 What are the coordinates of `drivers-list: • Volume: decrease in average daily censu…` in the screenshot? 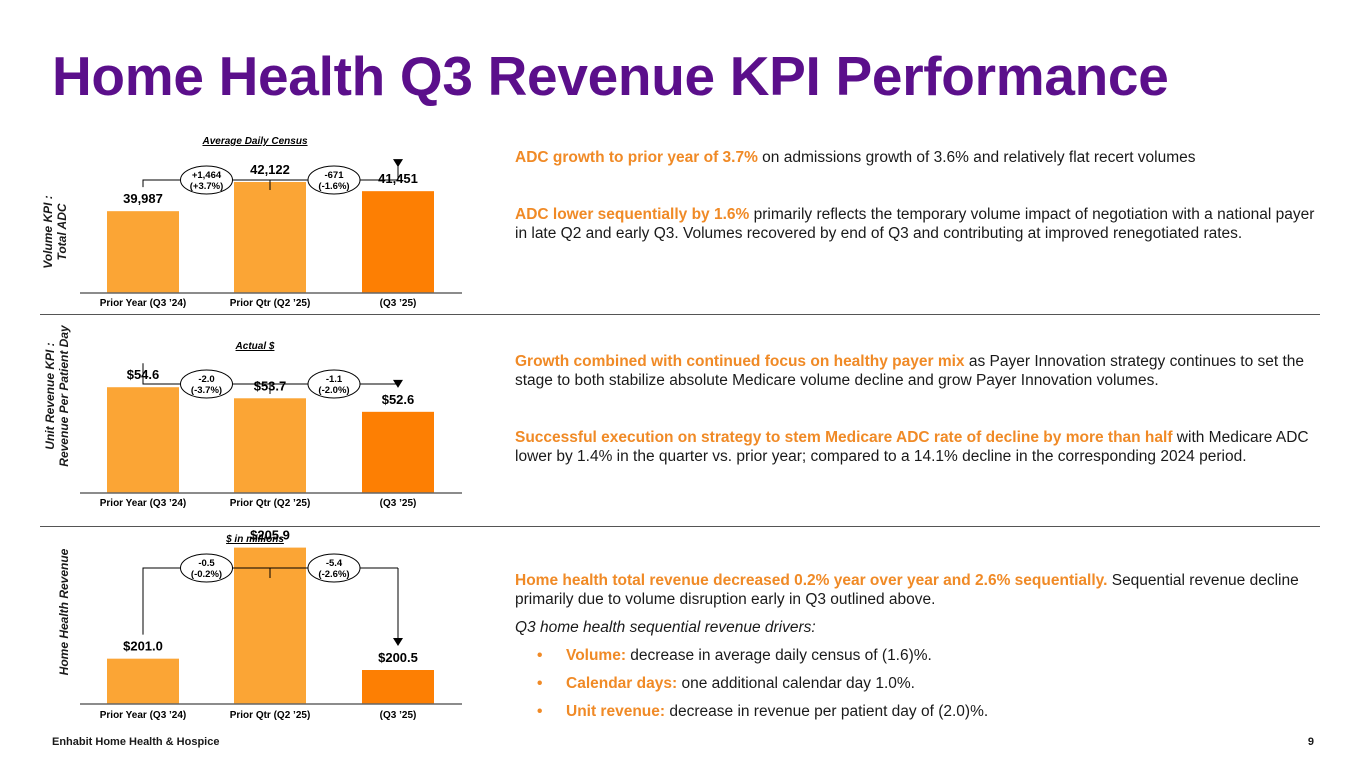 It's located at (915, 683).